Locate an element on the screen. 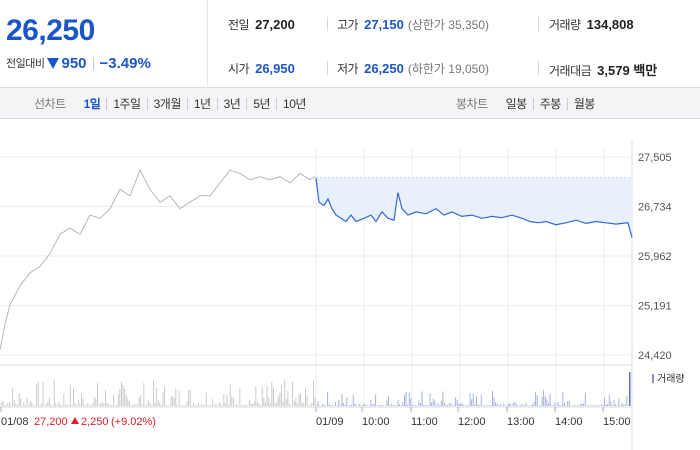 The width and height of the screenshot is (700, 450). x-tick-label: 15:00 is located at coordinates (617, 422).